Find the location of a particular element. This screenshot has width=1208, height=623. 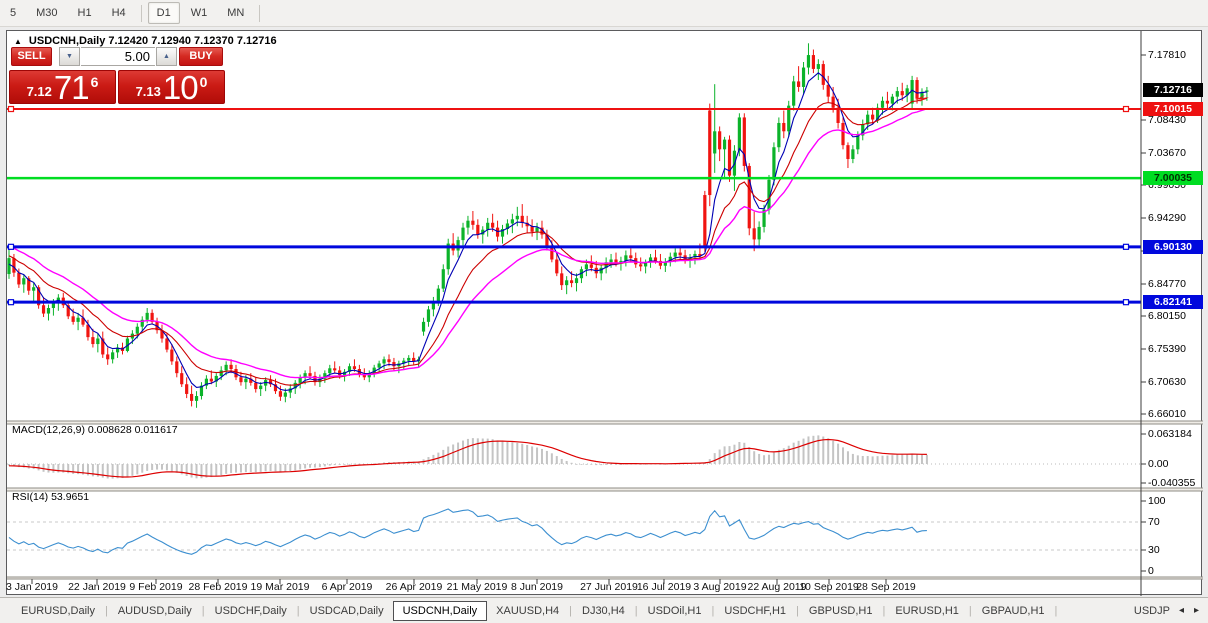

sell-button: SELL is located at coordinates (31, 56).